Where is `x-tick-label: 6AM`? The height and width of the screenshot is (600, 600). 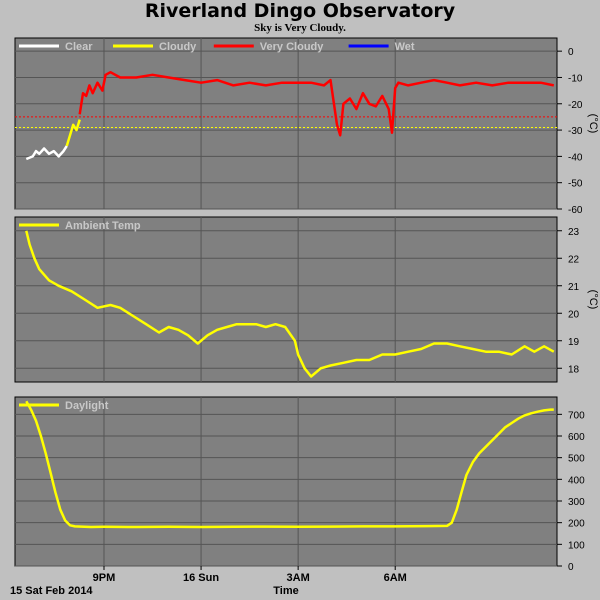 x-tick-label: 6AM is located at coordinates (395, 578).